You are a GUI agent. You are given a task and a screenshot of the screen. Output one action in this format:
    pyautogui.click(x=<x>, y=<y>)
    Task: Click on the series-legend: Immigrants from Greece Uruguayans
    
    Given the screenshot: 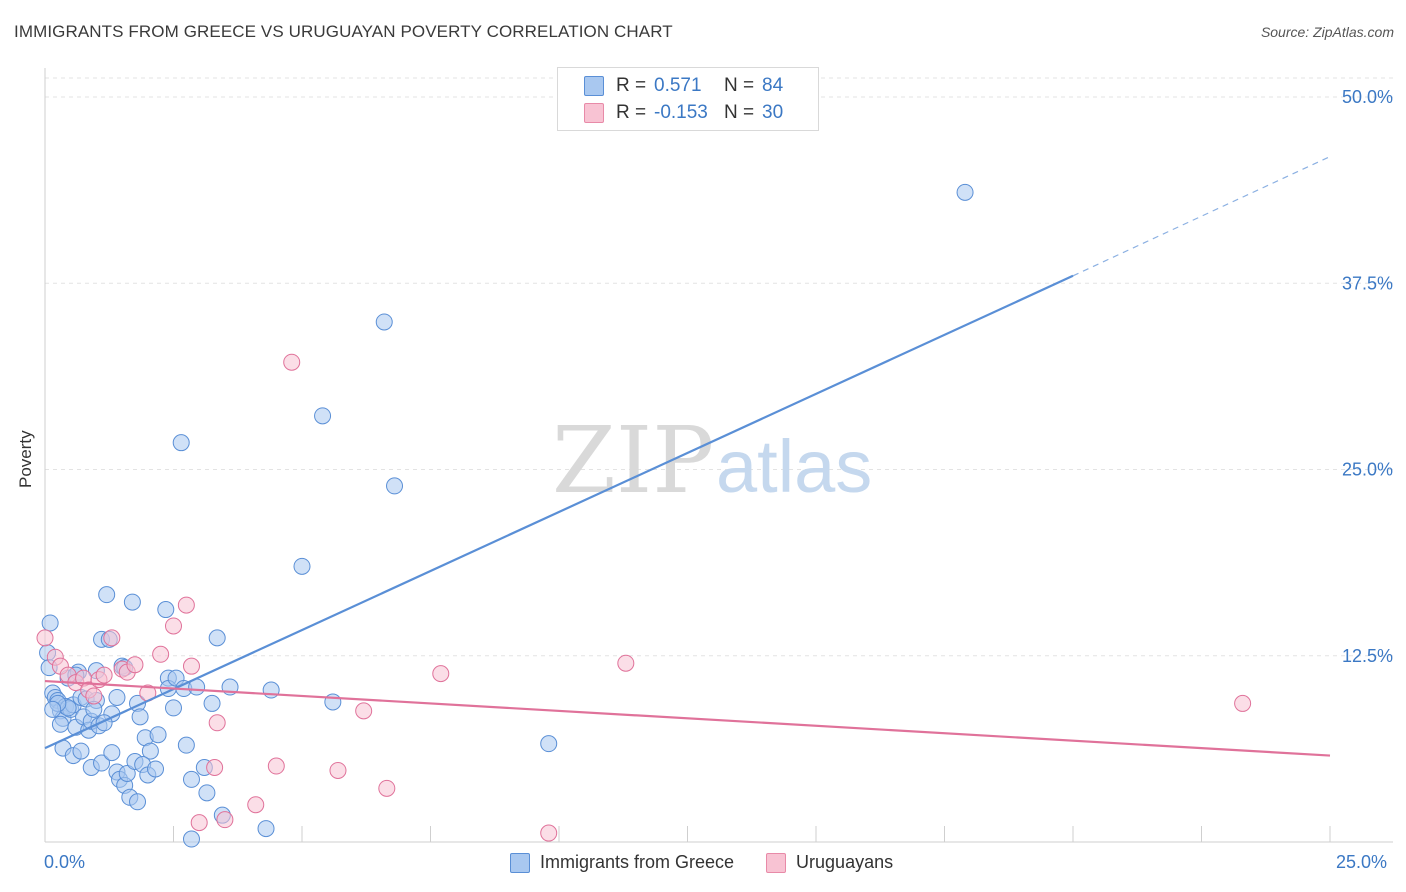 What is the action you would take?
    pyautogui.click(x=701, y=862)
    